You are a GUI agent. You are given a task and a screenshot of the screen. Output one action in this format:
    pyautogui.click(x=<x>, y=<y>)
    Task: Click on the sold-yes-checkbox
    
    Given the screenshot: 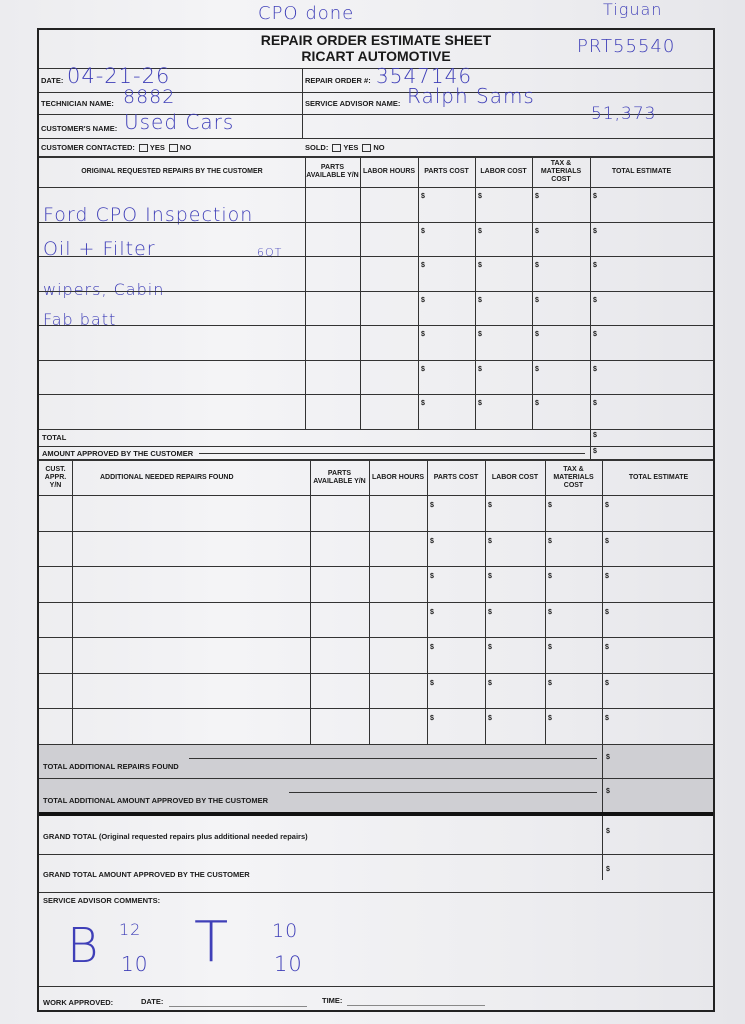 What is the action you would take?
    pyautogui.click(x=337, y=148)
    